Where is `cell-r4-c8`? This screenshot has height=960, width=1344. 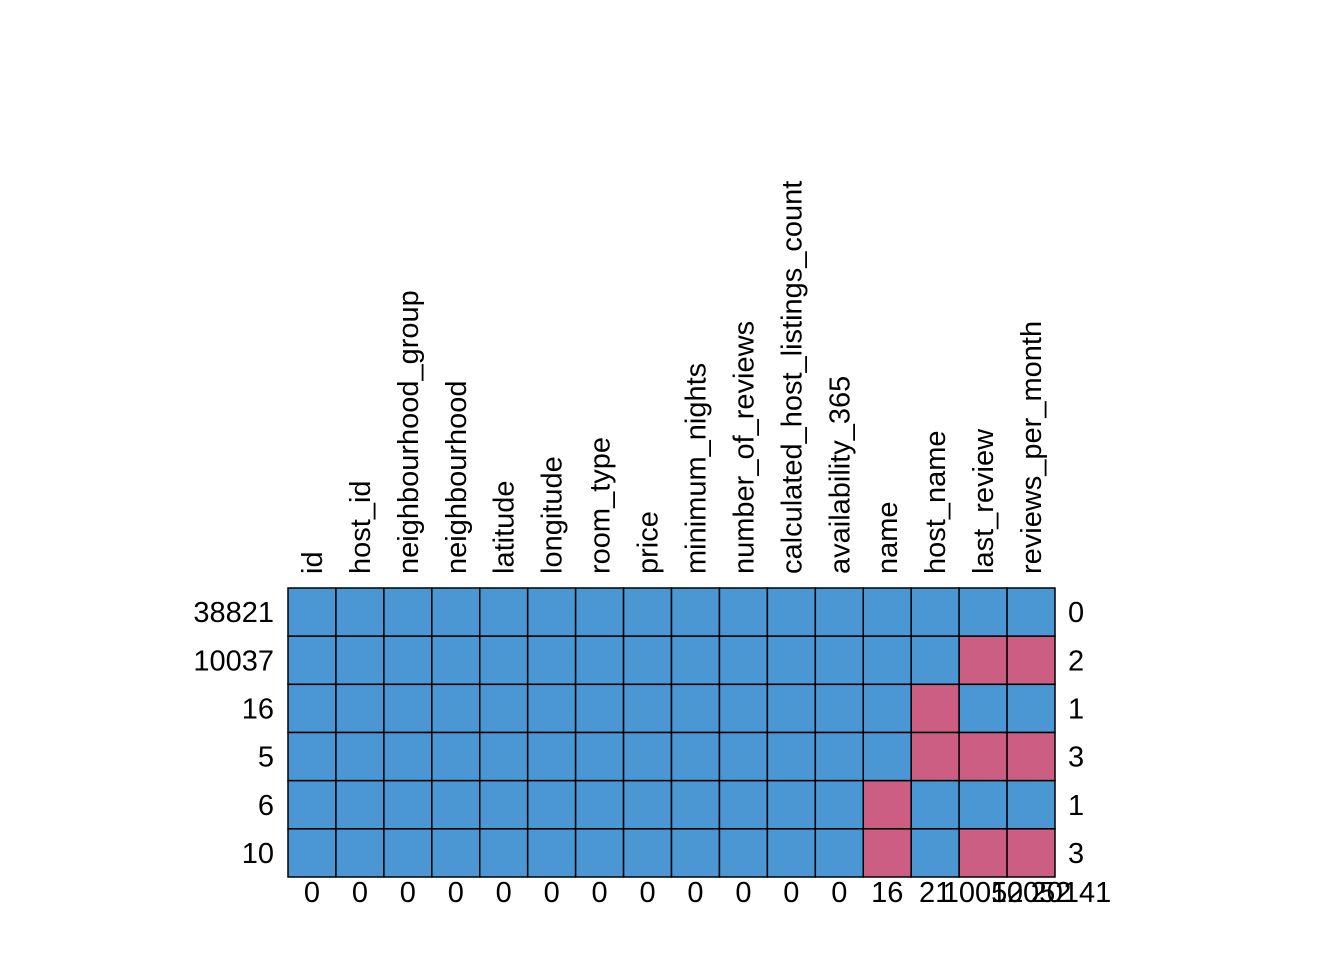 cell-r4-c8 is located at coordinates (695, 804).